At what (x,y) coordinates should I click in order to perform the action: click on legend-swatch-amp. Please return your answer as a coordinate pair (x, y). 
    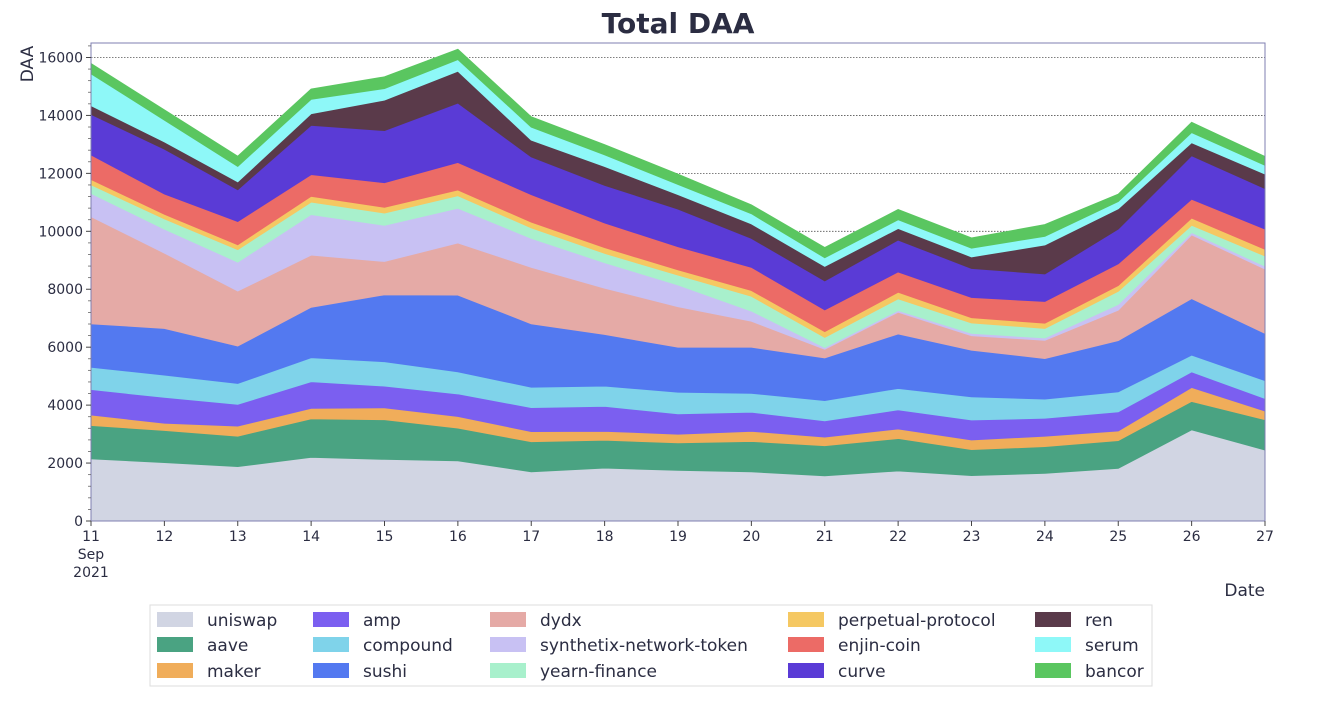
    Looking at the image, I should click on (331, 619).